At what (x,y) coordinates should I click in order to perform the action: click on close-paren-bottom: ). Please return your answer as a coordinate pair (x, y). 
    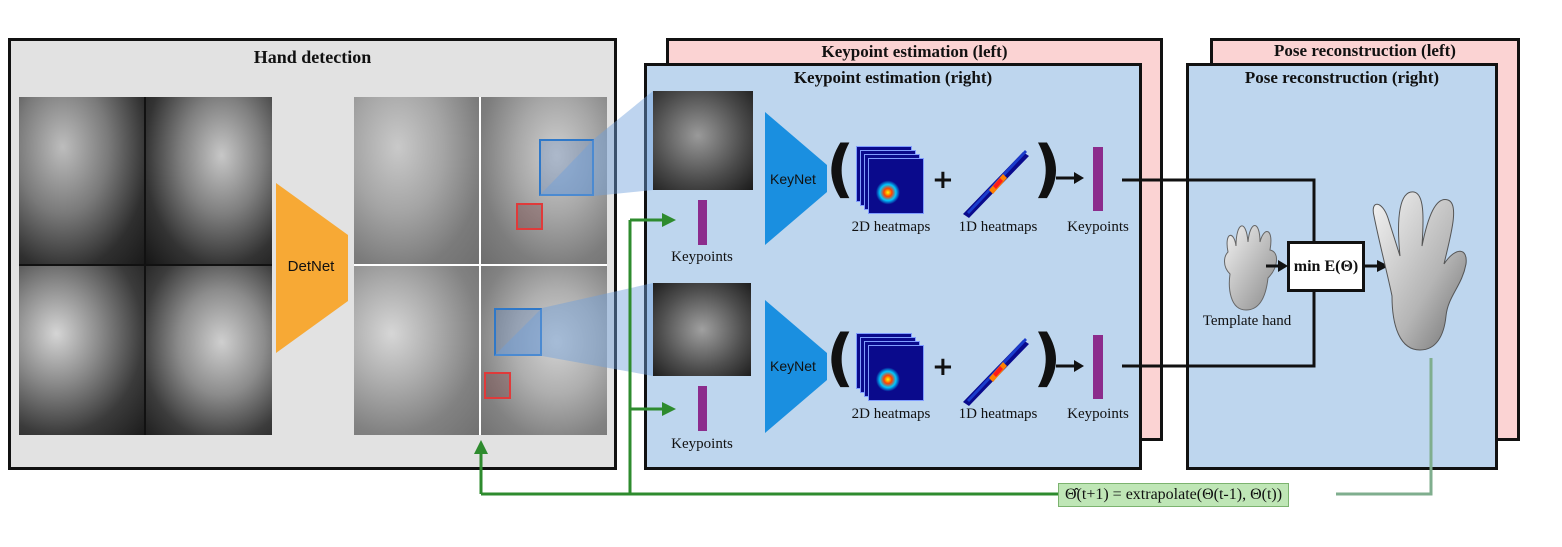
    Looking at the image, I should click on (1047, 357).